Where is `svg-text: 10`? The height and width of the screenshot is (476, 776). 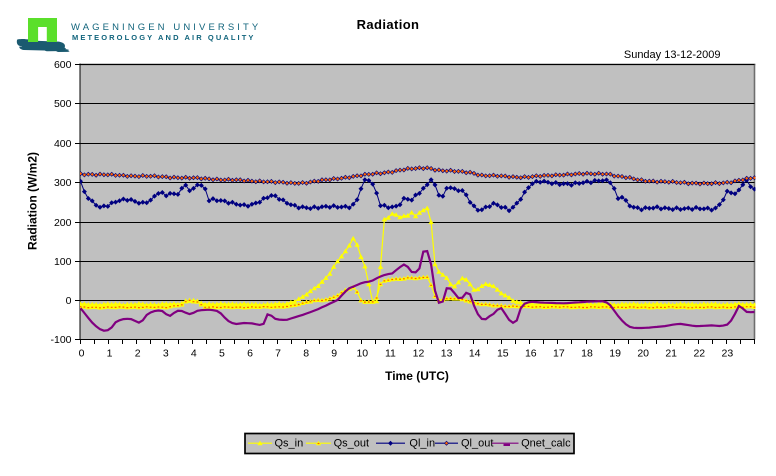 svg-text: 10 is located at coordinates (362, 354).